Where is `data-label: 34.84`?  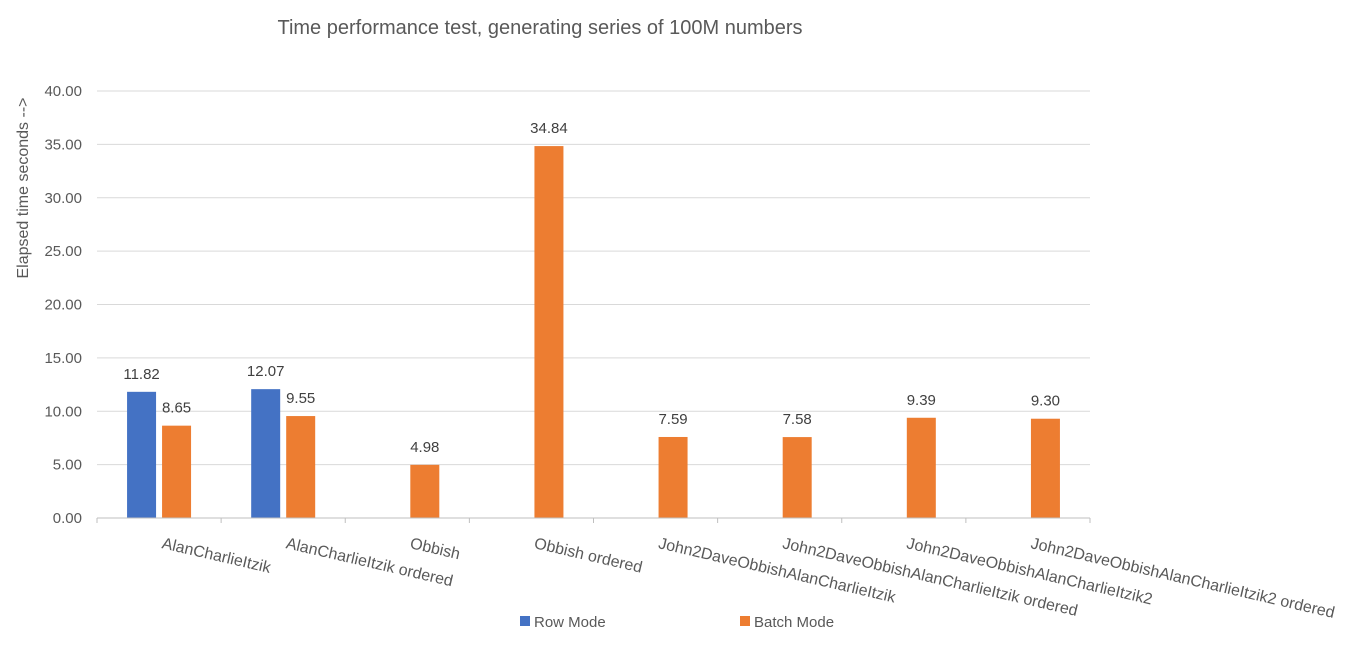
data-label: 34.84 is located at coordinates (549, 128).